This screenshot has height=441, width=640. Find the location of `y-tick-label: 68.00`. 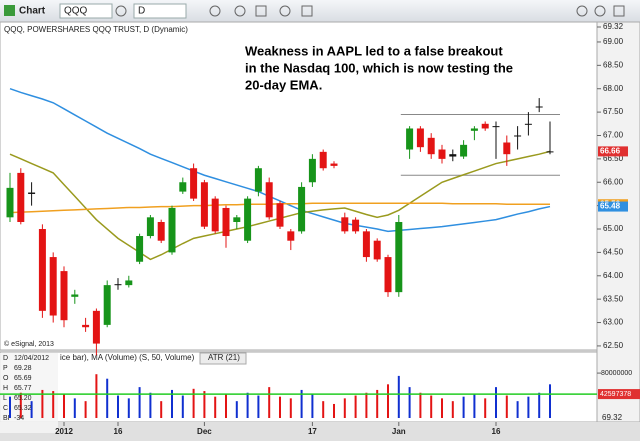

y-tick-label: 68.00 is located at coordinates (613, 88).